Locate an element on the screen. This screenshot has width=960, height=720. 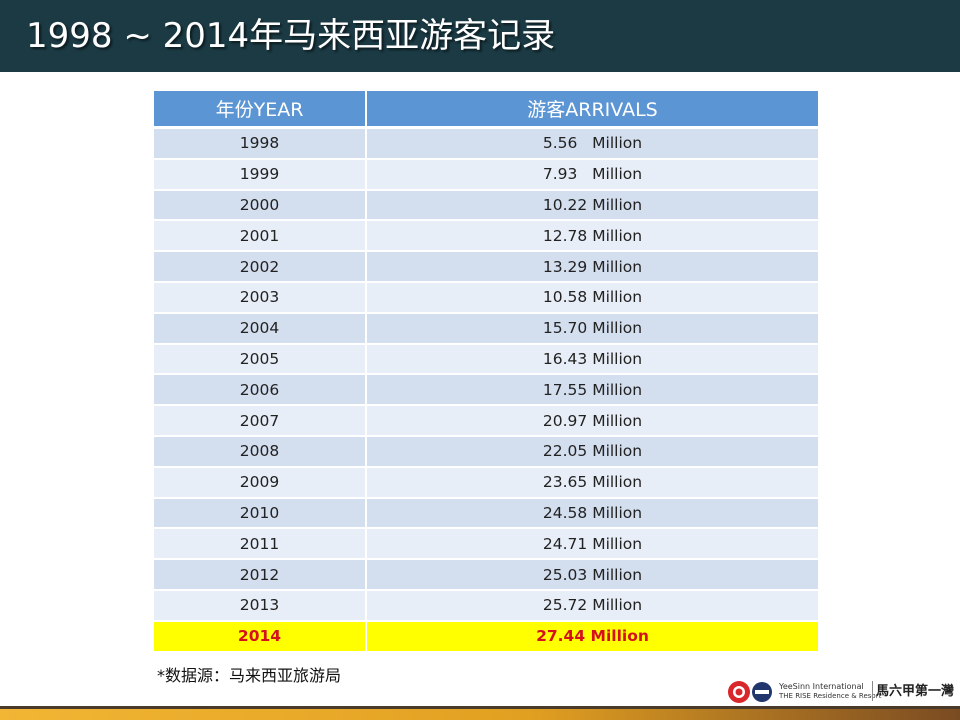
table-row: 2005 16.43 Million is located at coordinates (486, 359).